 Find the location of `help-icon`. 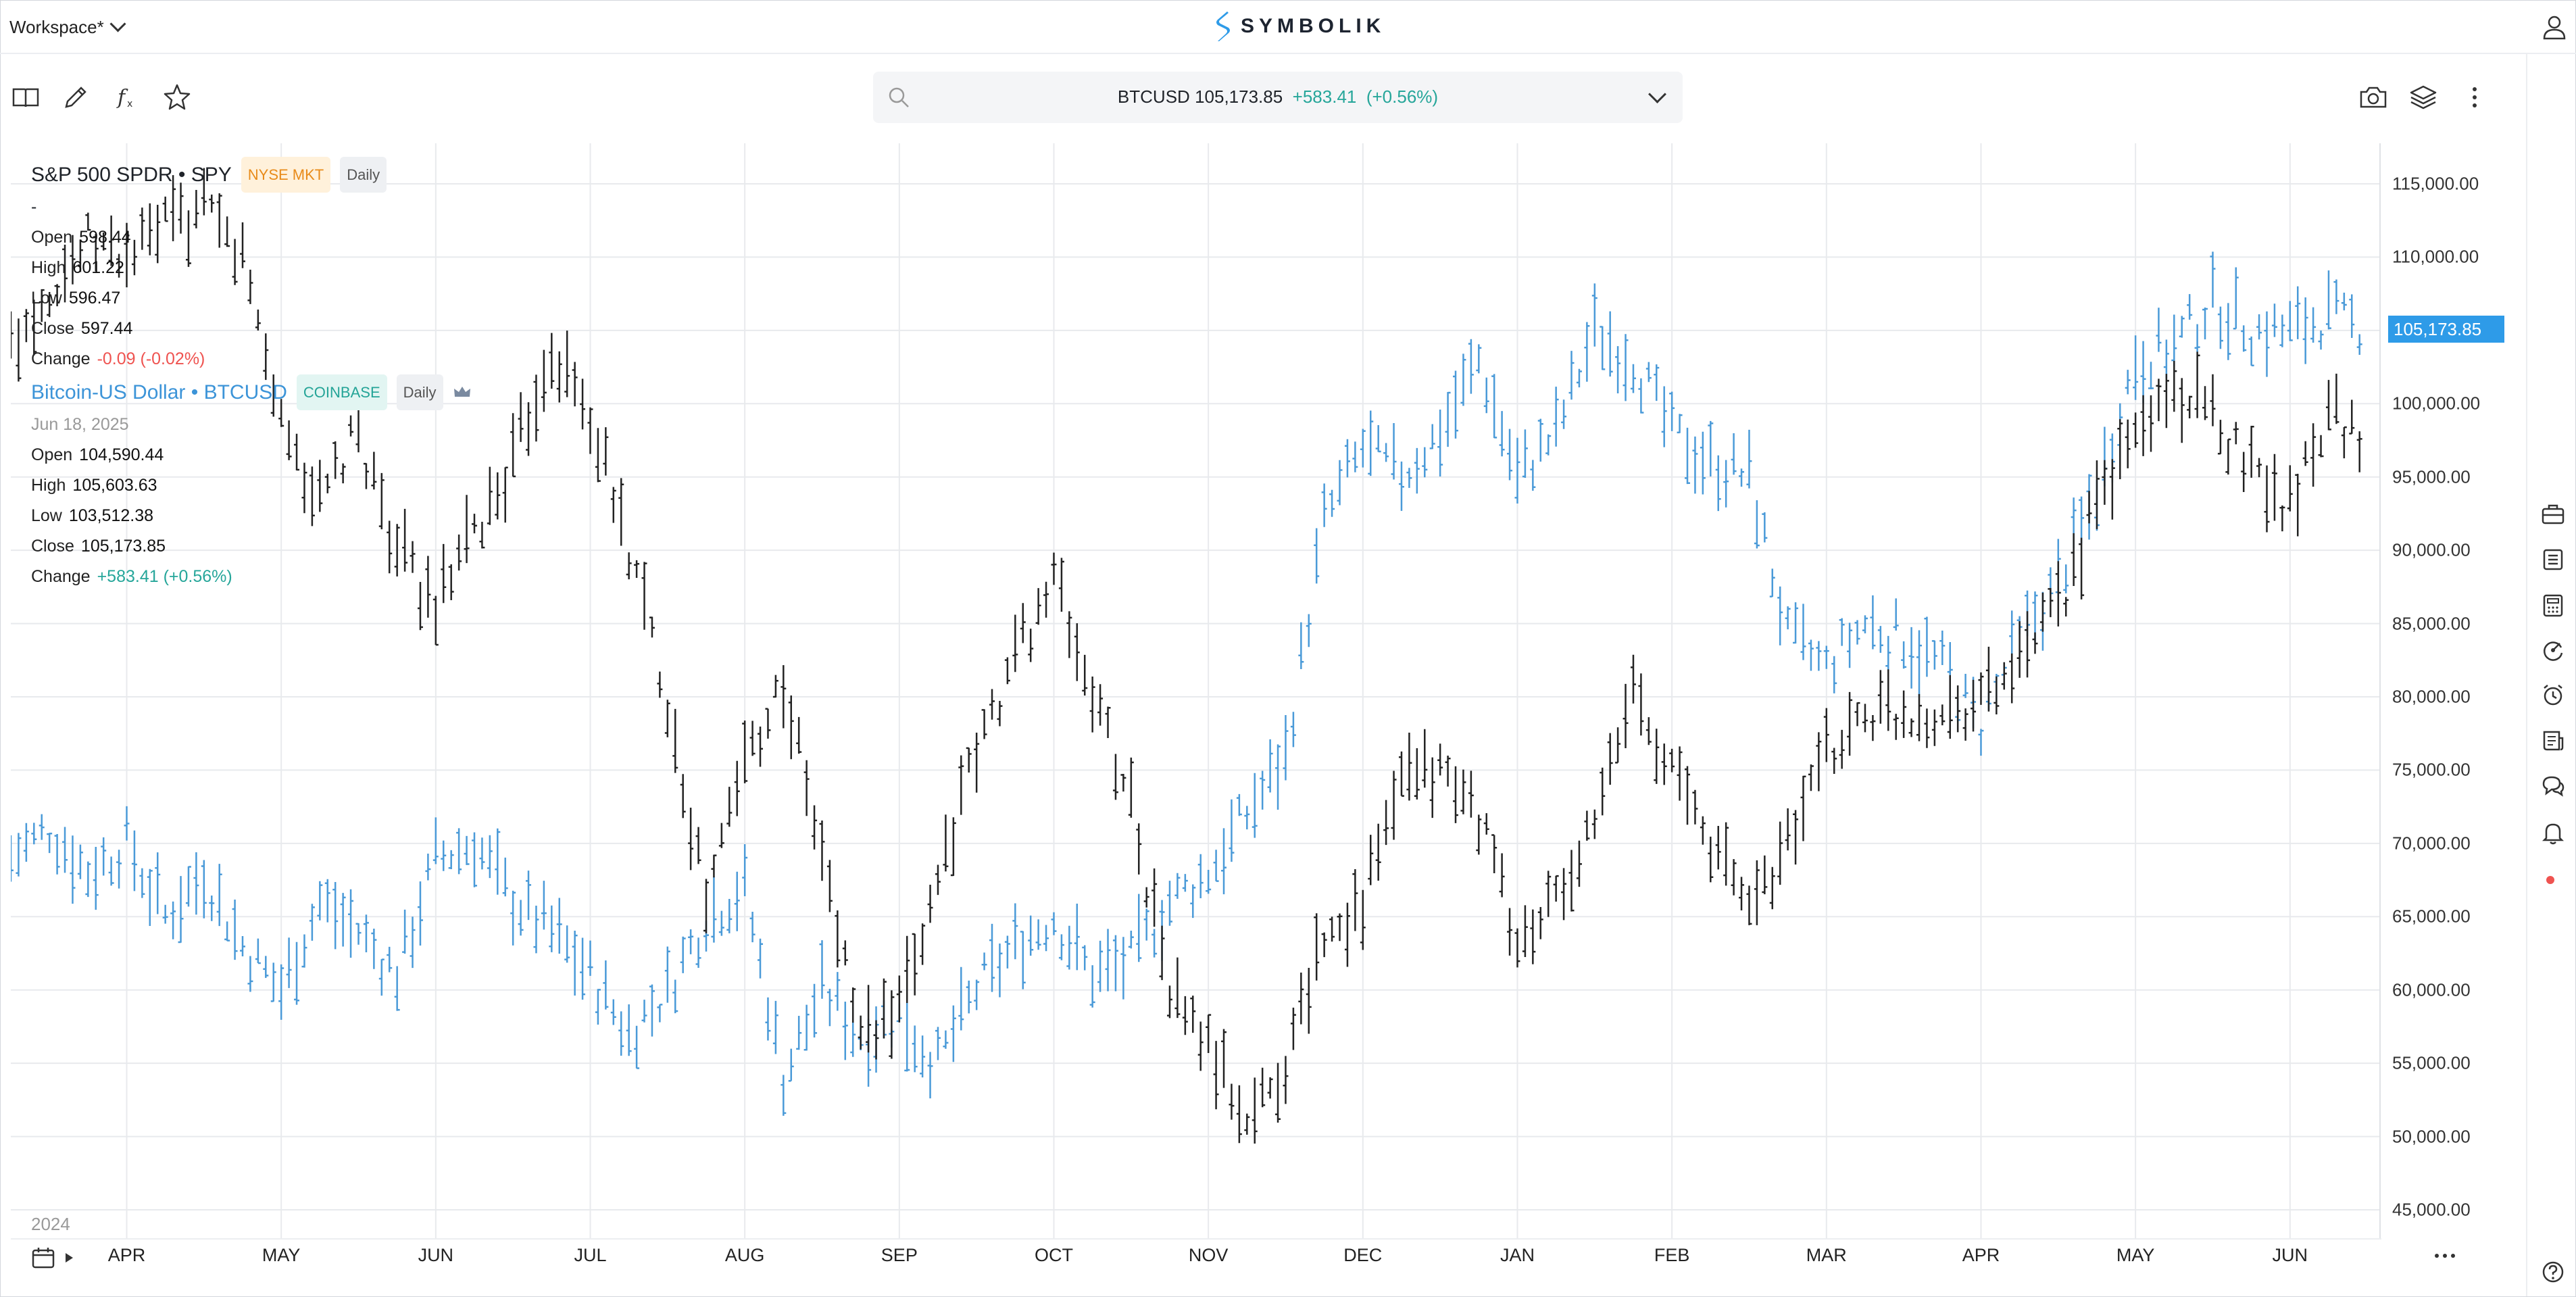

help-icon is located at coordinates (2553, 1272).